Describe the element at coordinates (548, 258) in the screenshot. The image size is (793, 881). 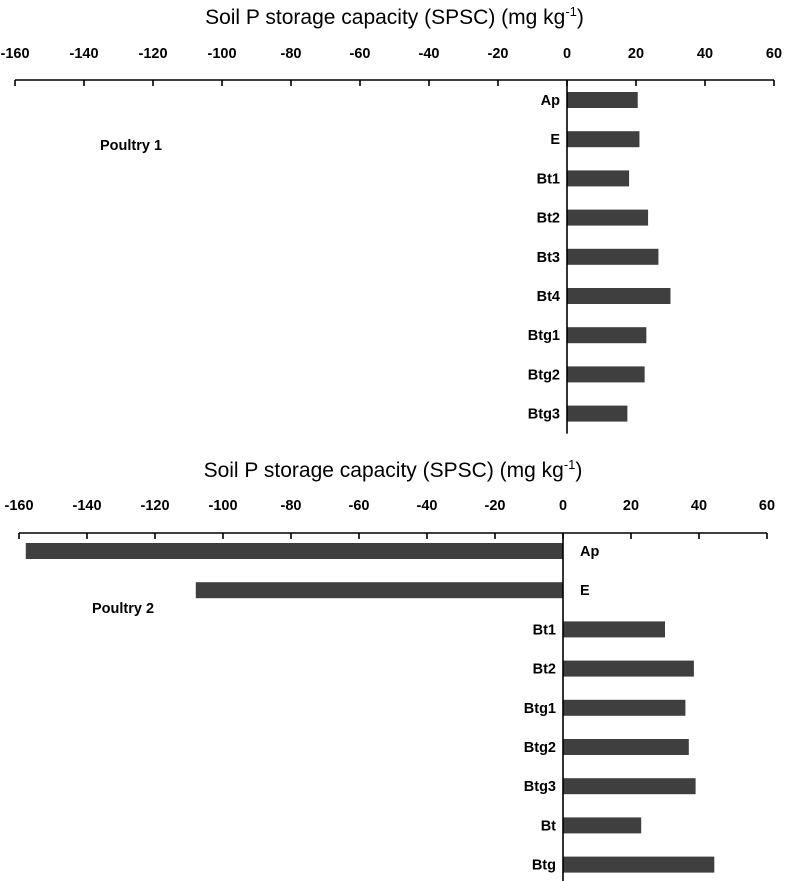
I see `category-label: Bt3` at that location.